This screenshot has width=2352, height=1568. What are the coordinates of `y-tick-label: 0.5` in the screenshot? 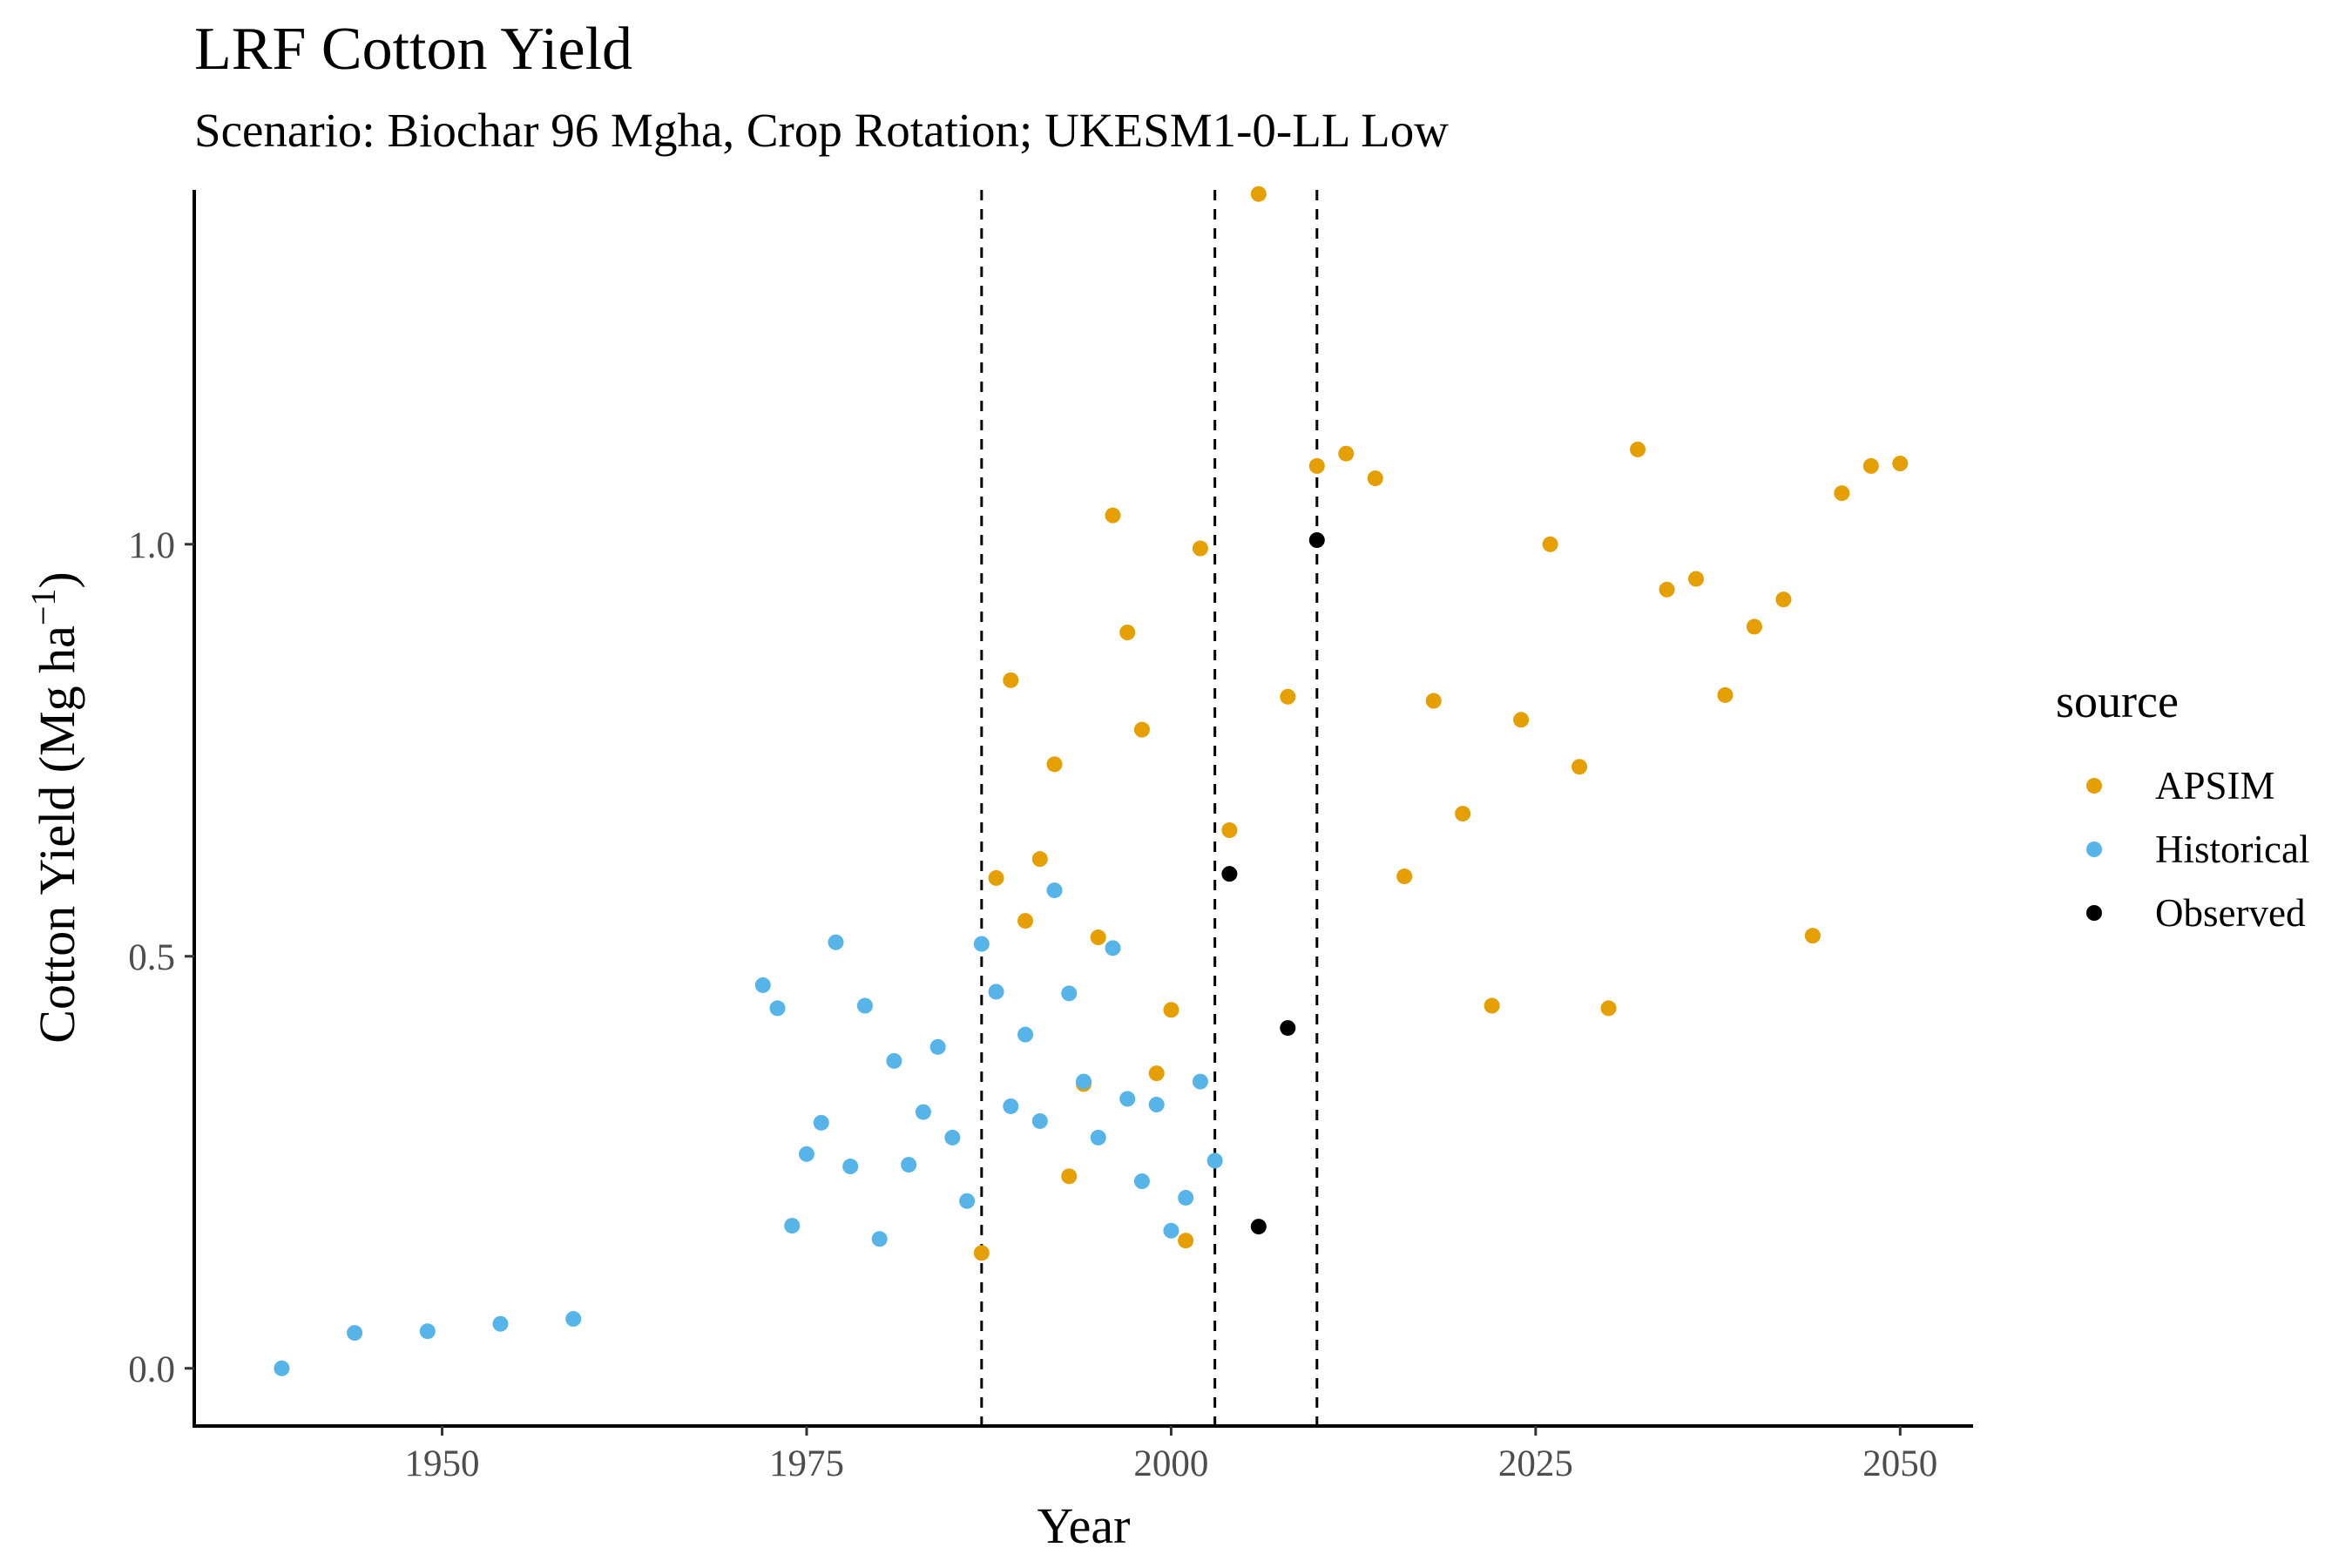 It's located at (151, 957).